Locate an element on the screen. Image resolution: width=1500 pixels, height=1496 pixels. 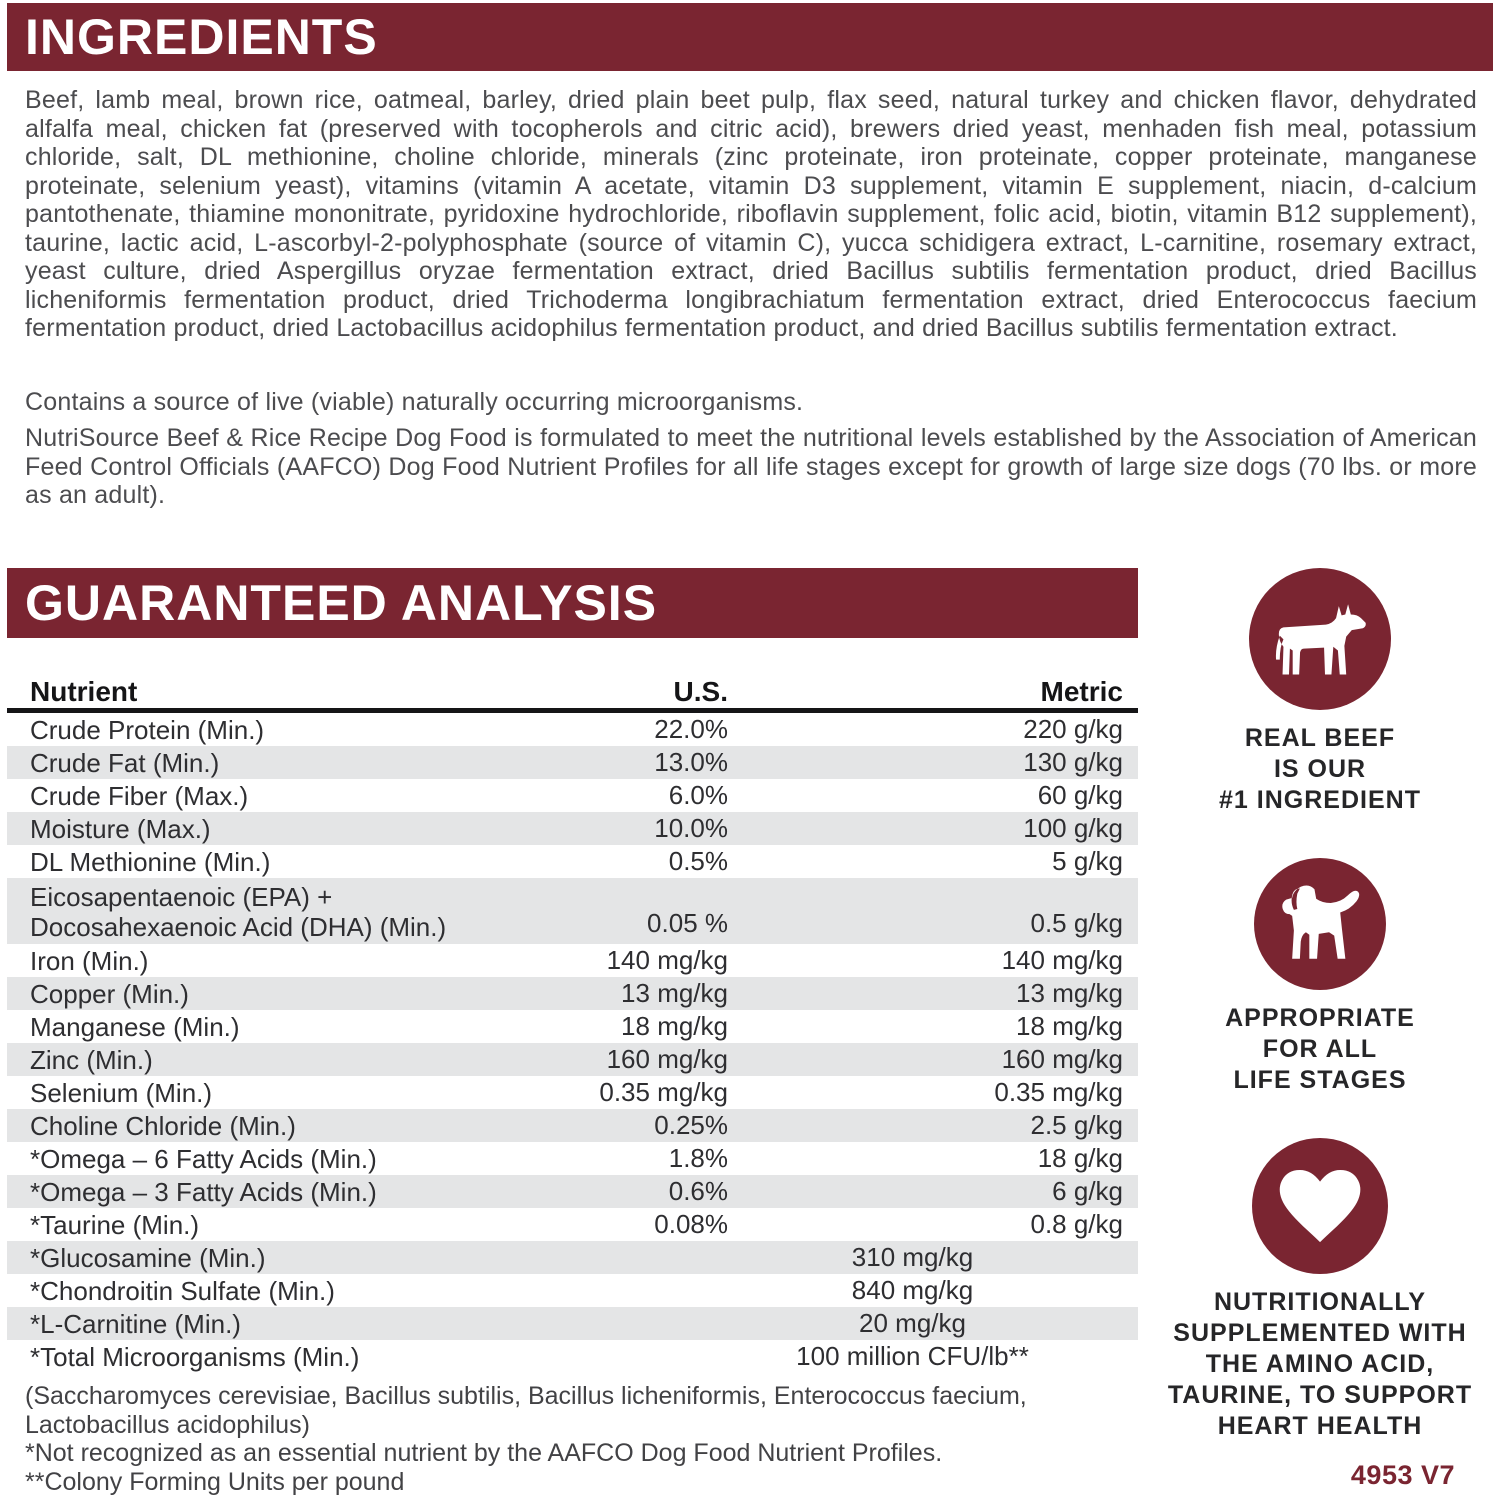
badge-caption-line: REAL BEEF is located at coordinates (1320, 738).